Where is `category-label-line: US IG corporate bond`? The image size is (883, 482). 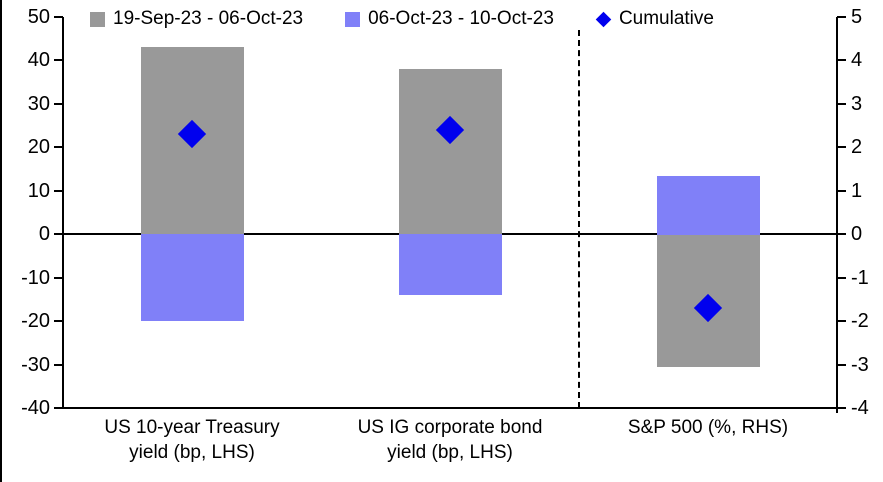 category-label-line: US IG corporate bond is located at coordinates (450, 427).